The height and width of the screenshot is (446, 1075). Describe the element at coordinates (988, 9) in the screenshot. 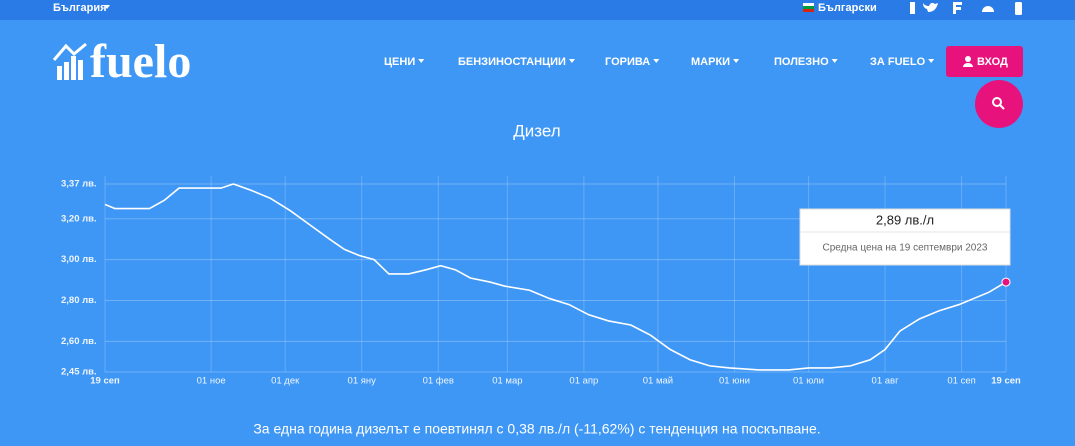

I see `android-icon` at that location.